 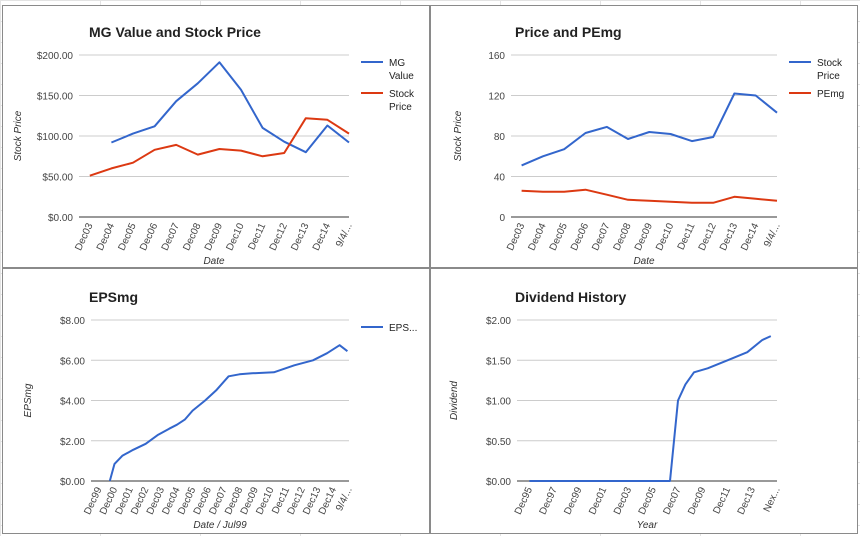 I want to click on y-tick-label: $8.00, so click(x=72, y=321).